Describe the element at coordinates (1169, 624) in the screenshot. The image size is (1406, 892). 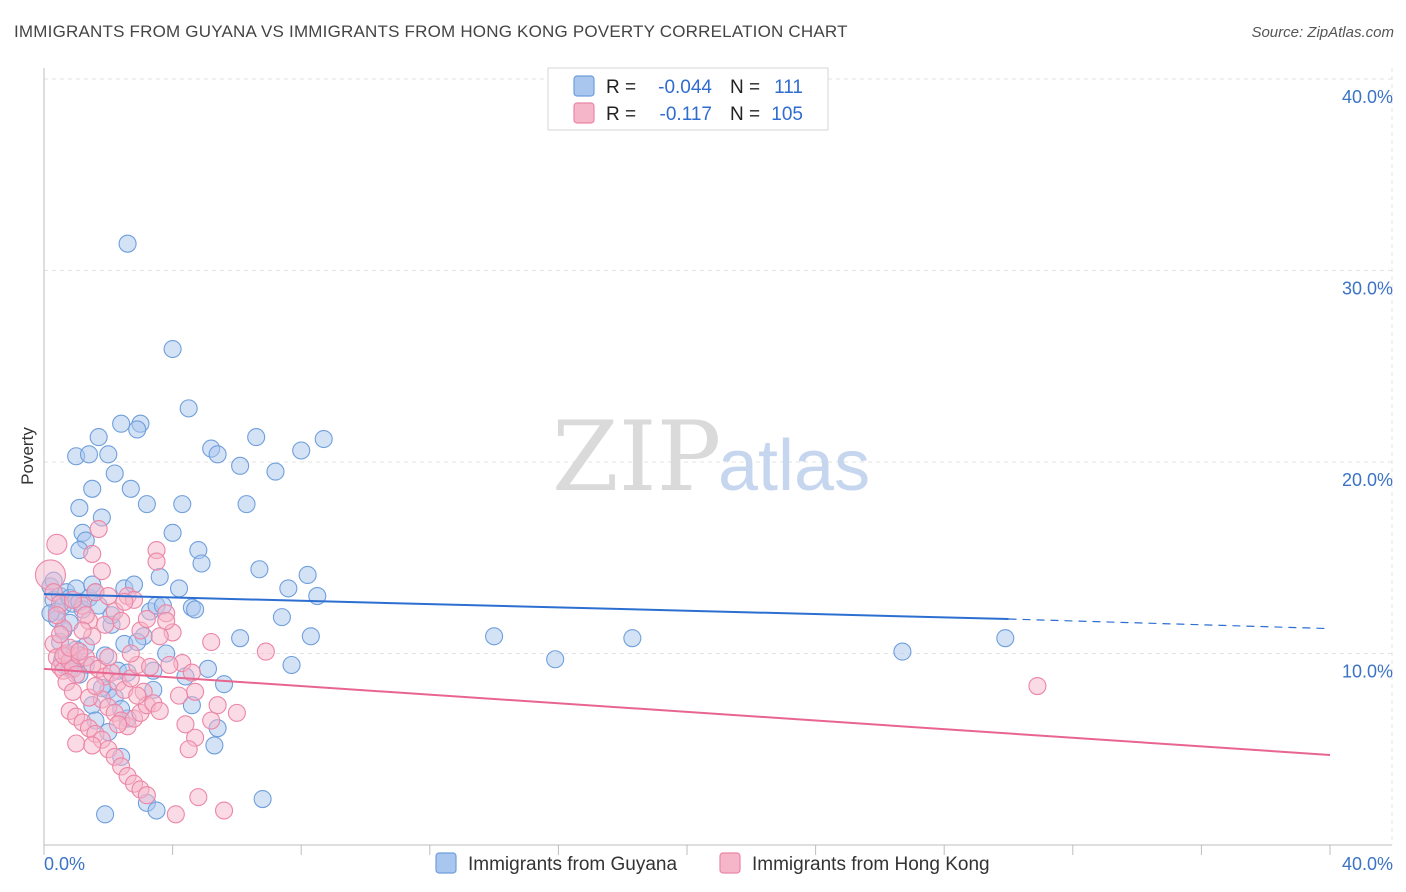
I see `trend-line-guyana-extension` at that location.